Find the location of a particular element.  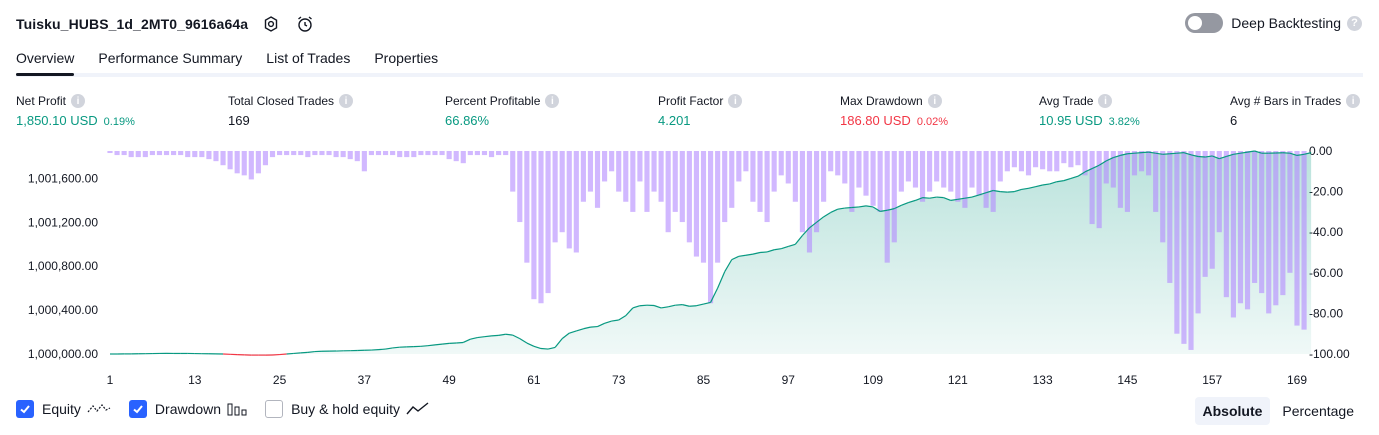

alarm-clock-icon is located at coordinates (305, 24).